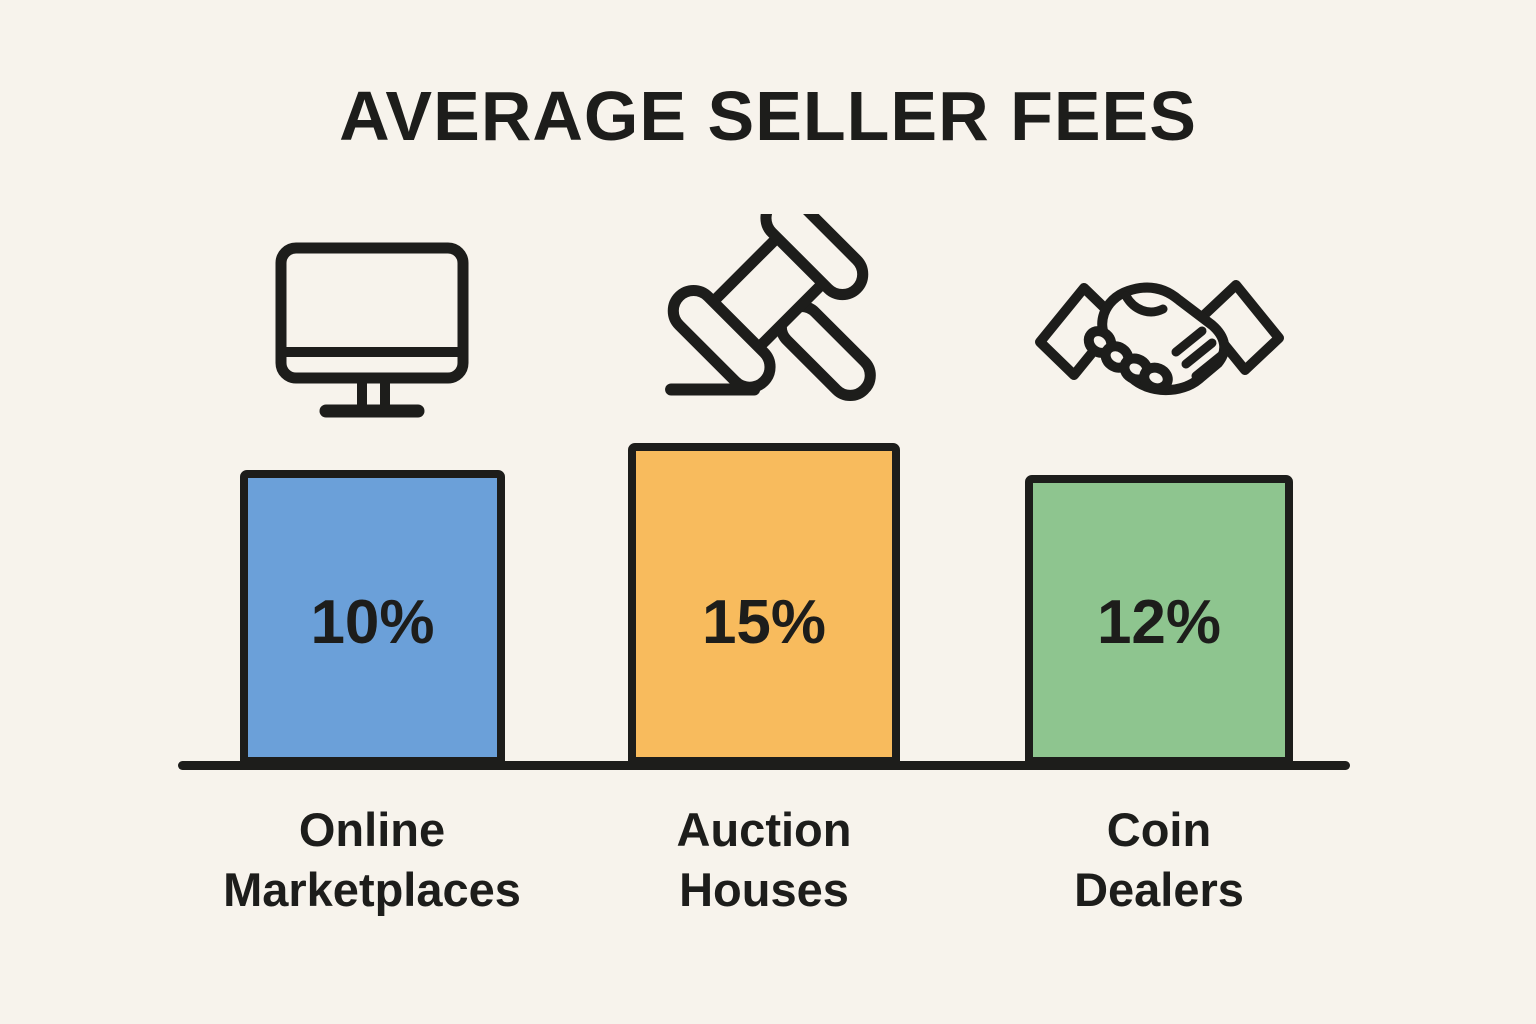  I want to click on category-label-online-marketplaces: Online Marketplaces, so click(372, 859).